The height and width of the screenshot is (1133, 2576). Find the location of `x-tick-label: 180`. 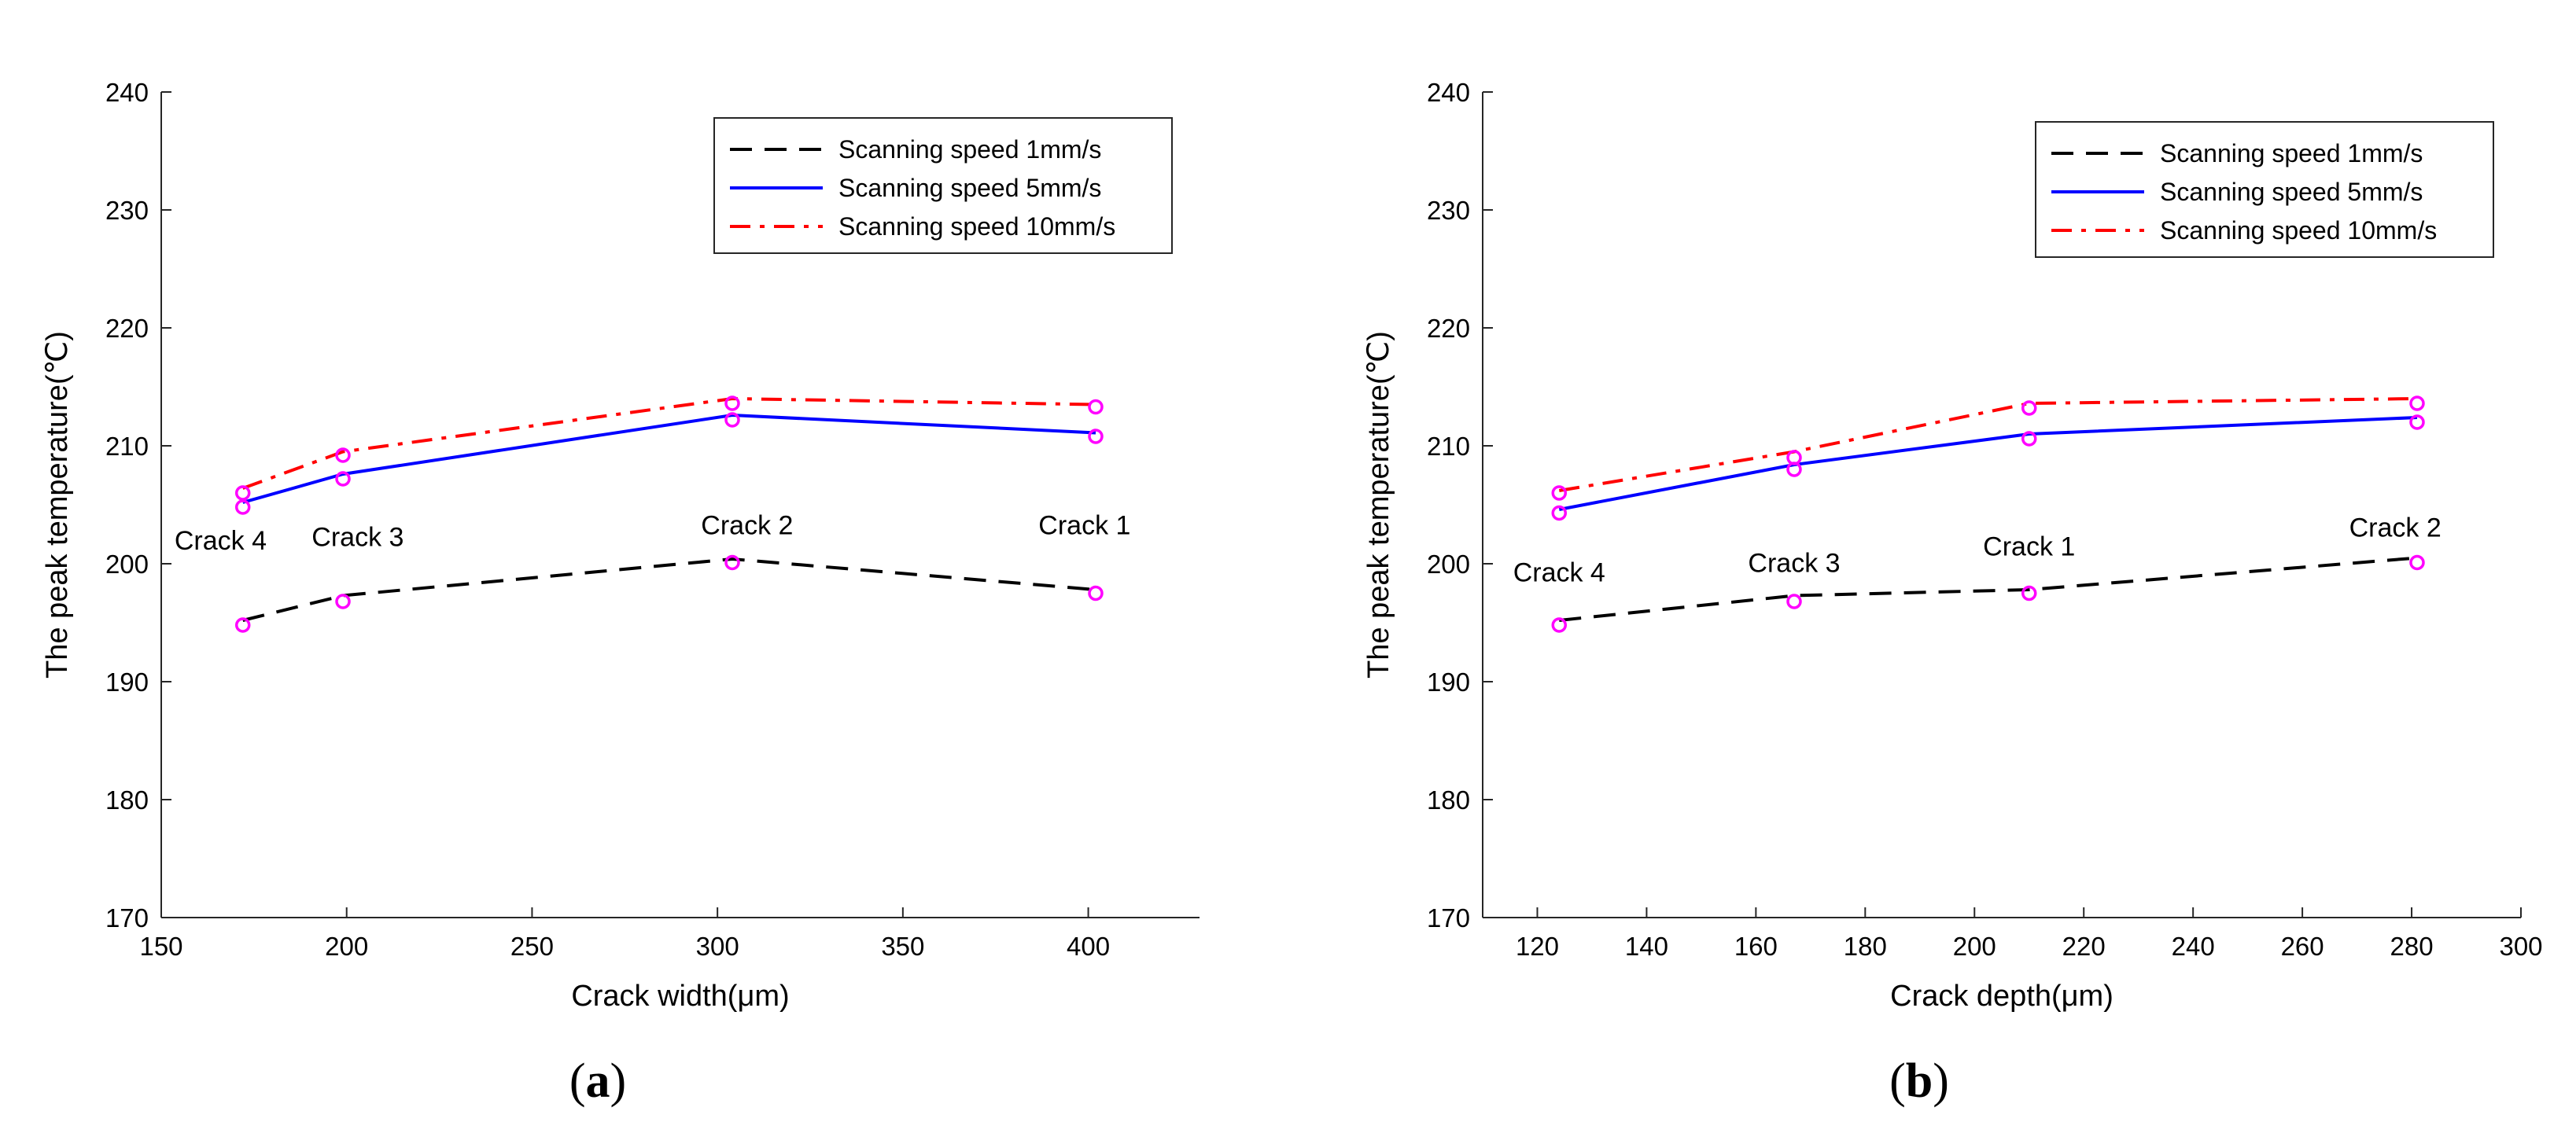

x-tick-label: 180 is located at coordinates (1865, 947).